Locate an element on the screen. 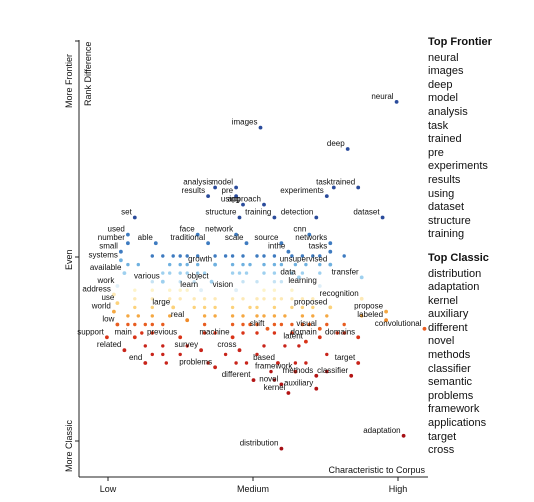 The height and width of the screenshot is (502, 534). data-point-main is located at coordinates (134, 337).